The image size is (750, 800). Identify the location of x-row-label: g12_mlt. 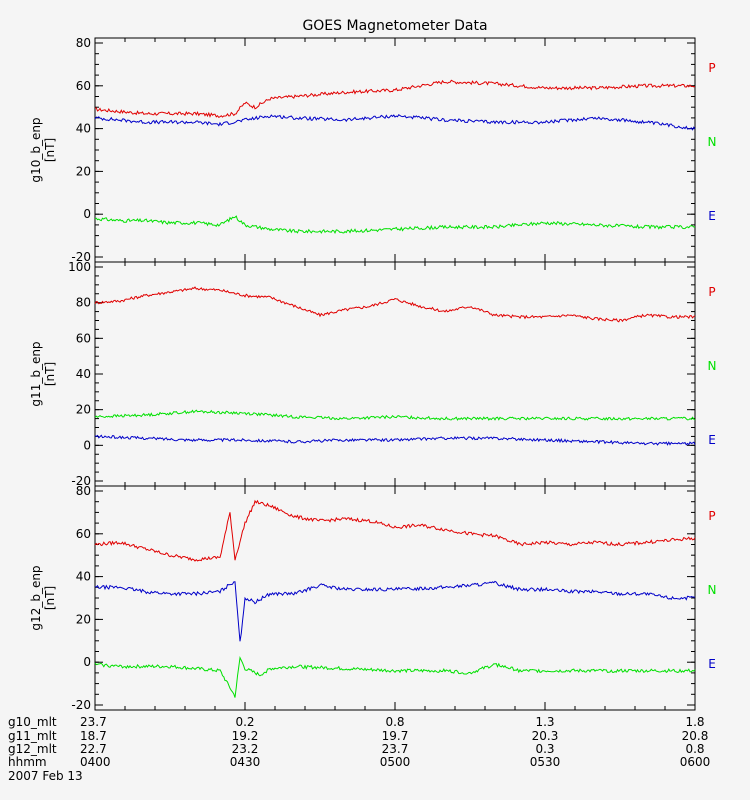
(32, 749).